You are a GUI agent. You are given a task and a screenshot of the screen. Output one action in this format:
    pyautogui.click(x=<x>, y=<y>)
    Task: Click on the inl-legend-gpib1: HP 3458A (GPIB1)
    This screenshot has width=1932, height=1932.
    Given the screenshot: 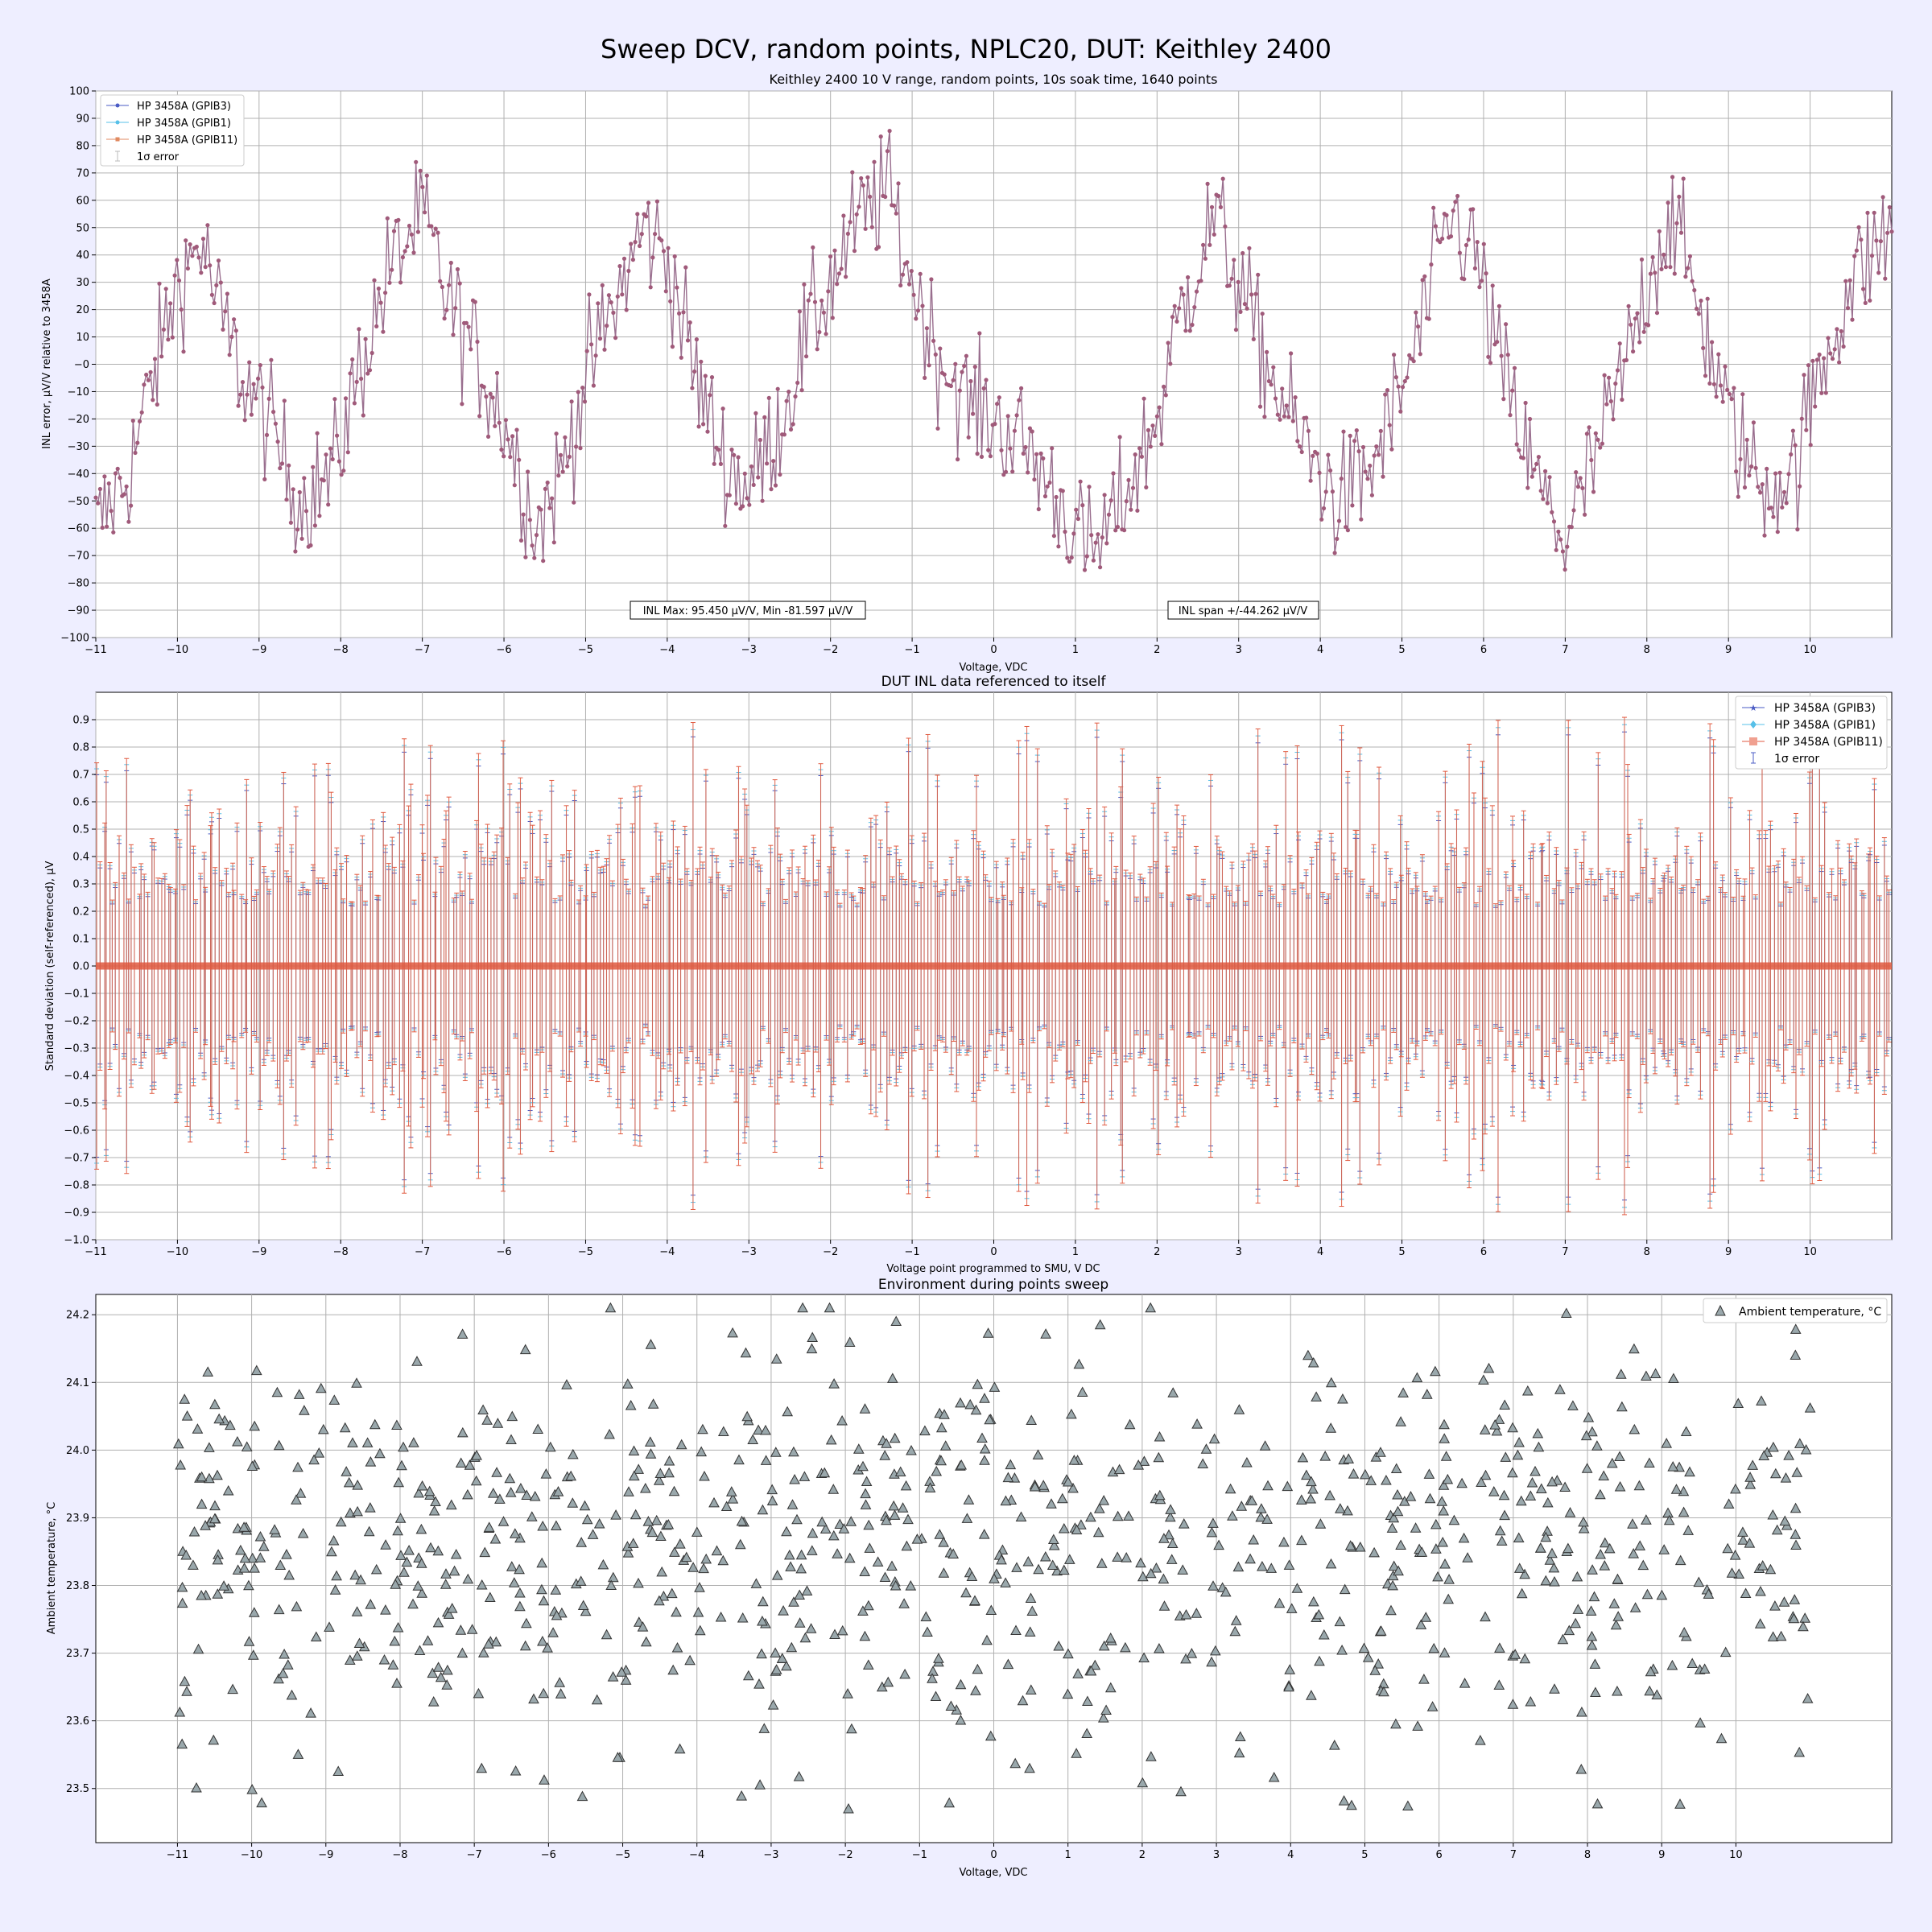 What is the action you would take?
    pyautogui.click(x=184, y=124)
    